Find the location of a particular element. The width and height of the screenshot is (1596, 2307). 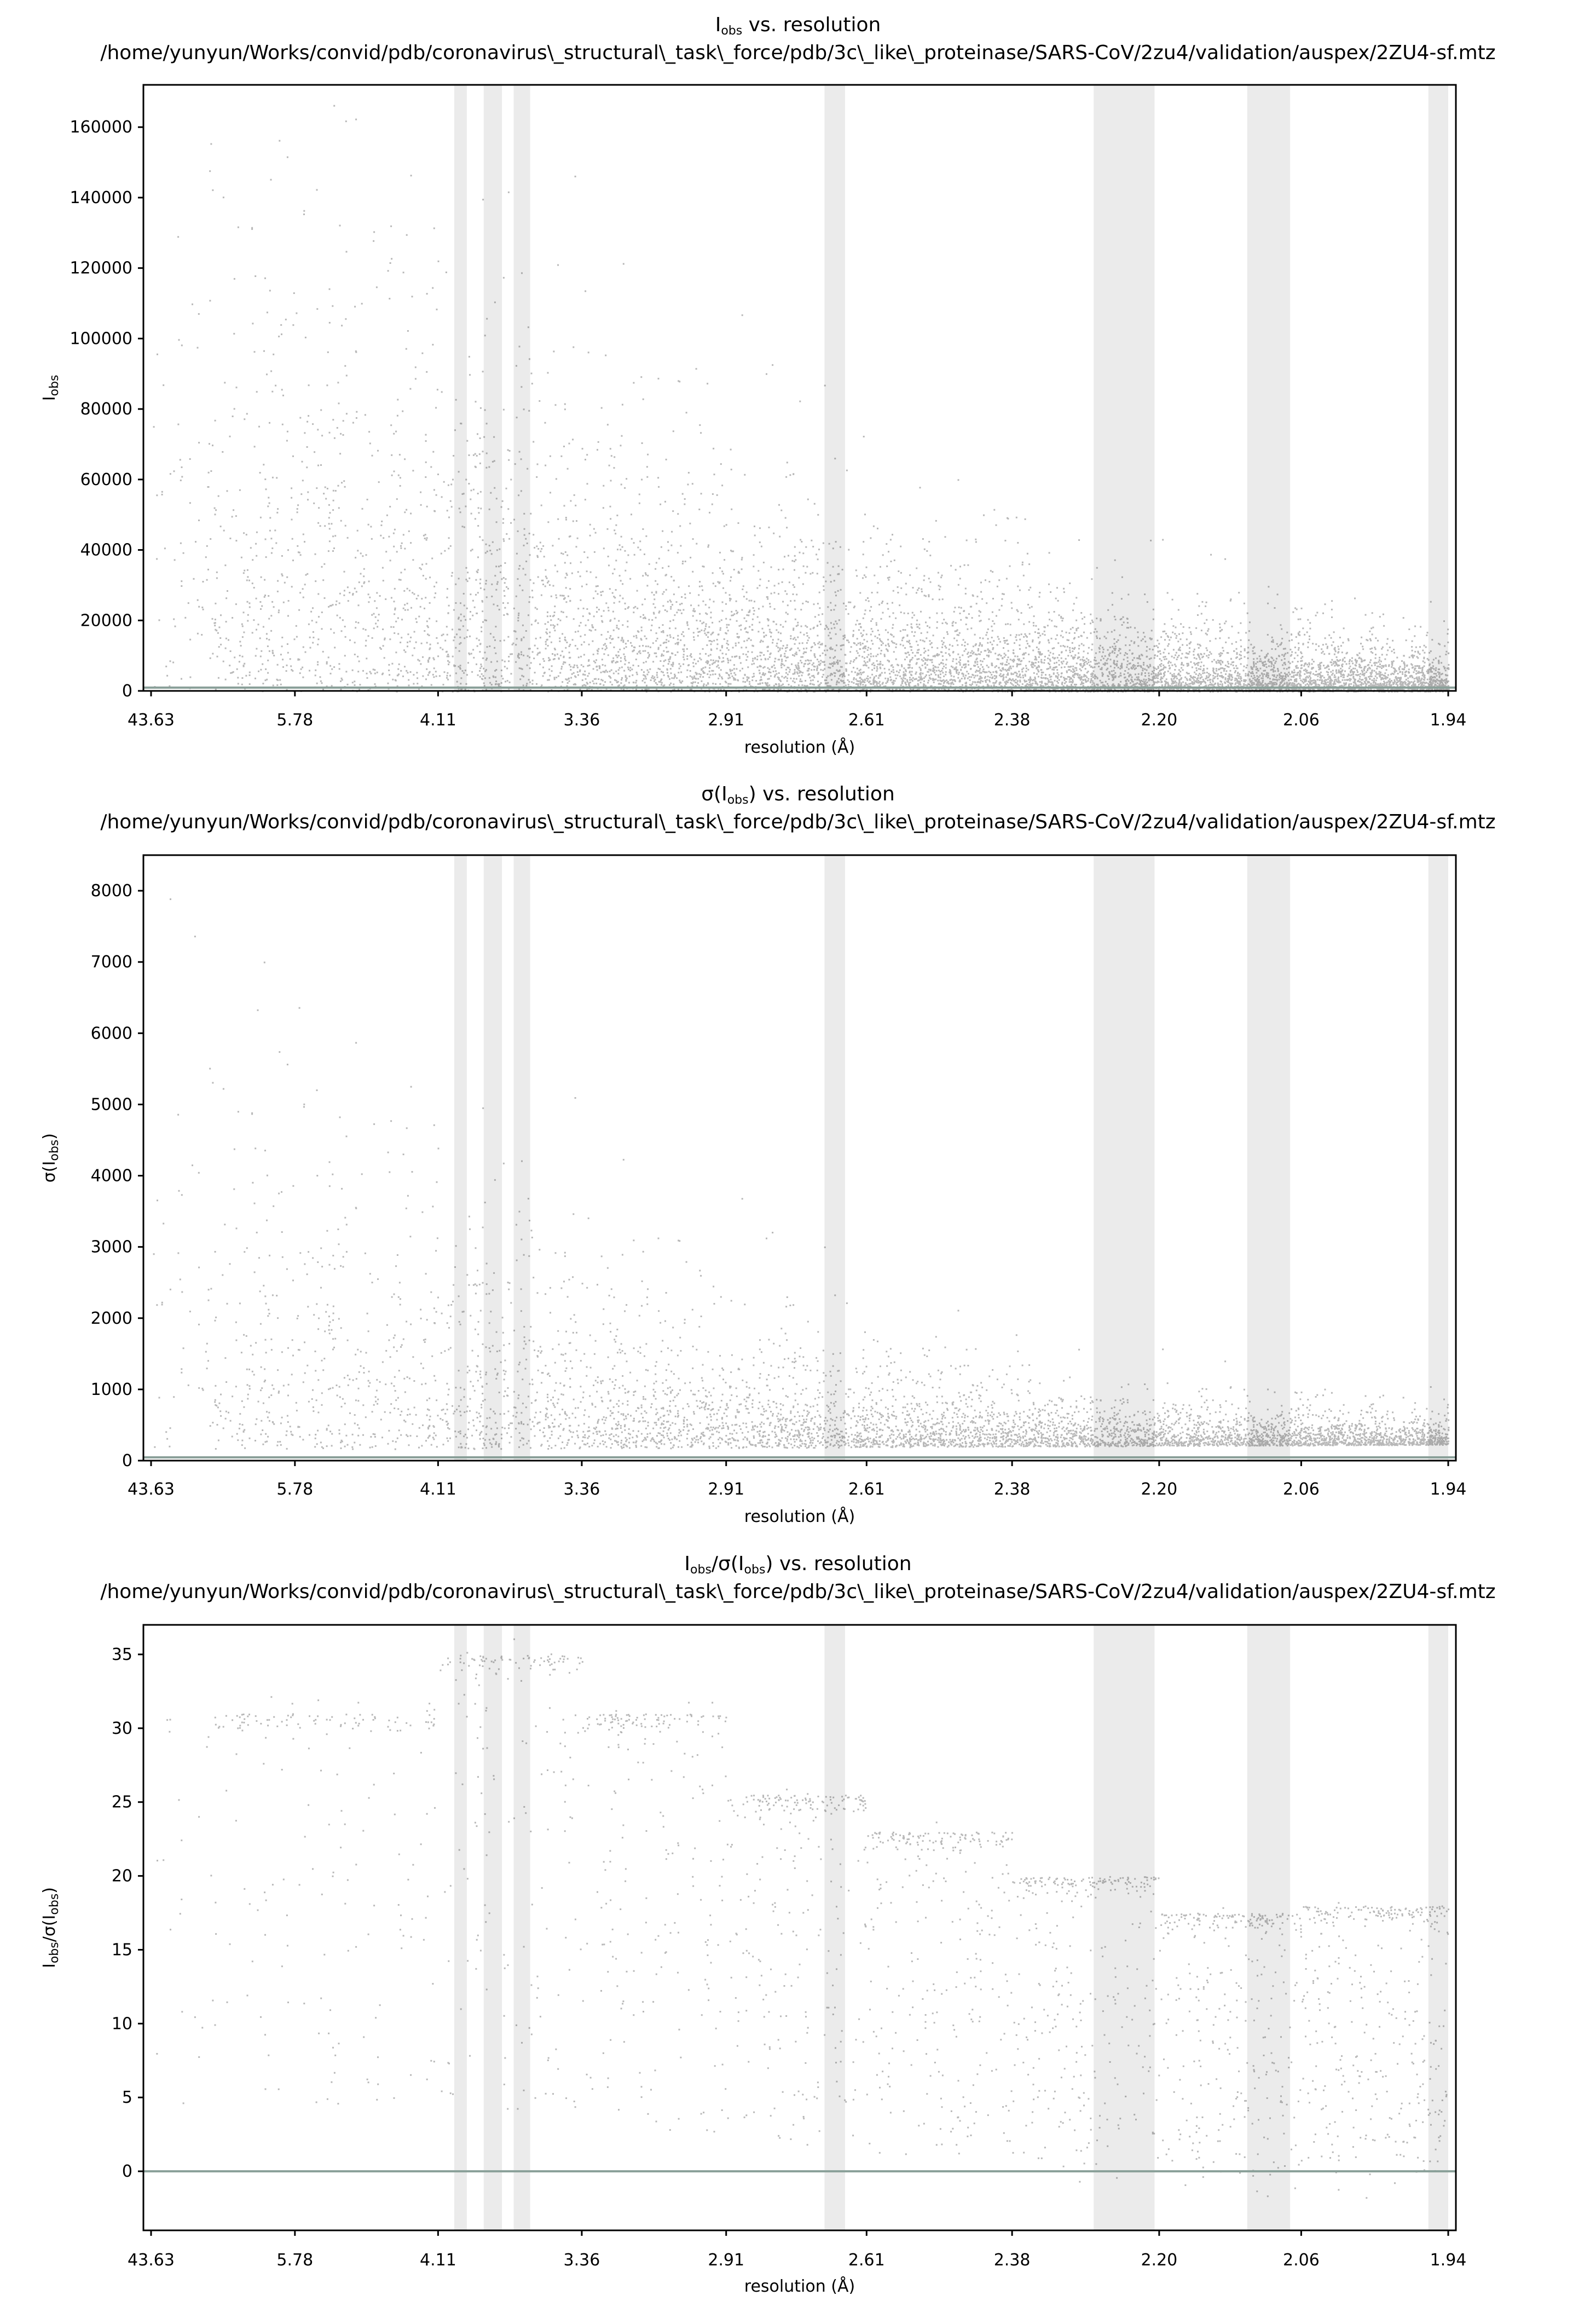

y-tick-label: 100000 is located at coordinates (101, 338).